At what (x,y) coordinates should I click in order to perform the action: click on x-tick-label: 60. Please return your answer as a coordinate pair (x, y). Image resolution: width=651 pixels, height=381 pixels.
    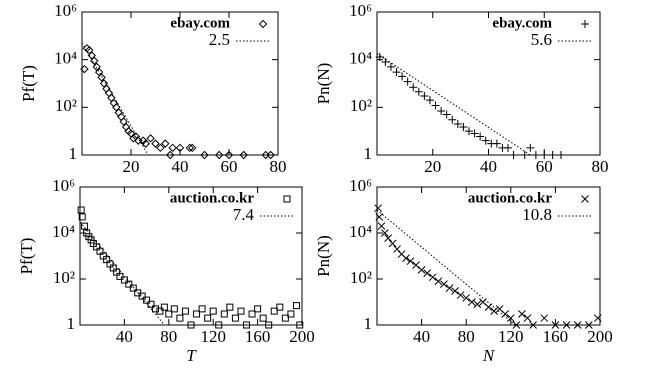
    Looking at the image, I should click on (229, 166).